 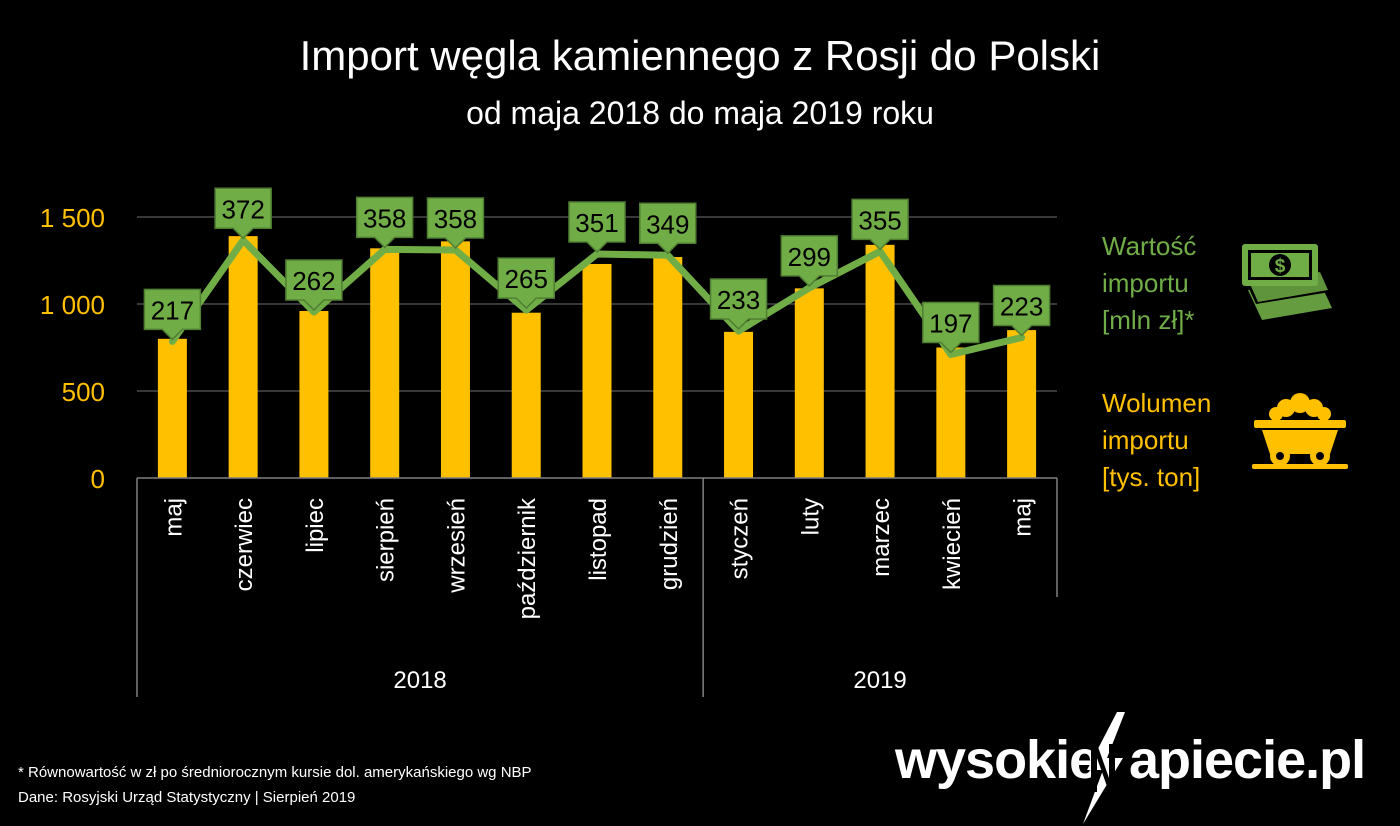 What do you see at coordinates (1021, 306) in the screenshot?
I see `data-label: 223` at bounding box center [1021, 306].